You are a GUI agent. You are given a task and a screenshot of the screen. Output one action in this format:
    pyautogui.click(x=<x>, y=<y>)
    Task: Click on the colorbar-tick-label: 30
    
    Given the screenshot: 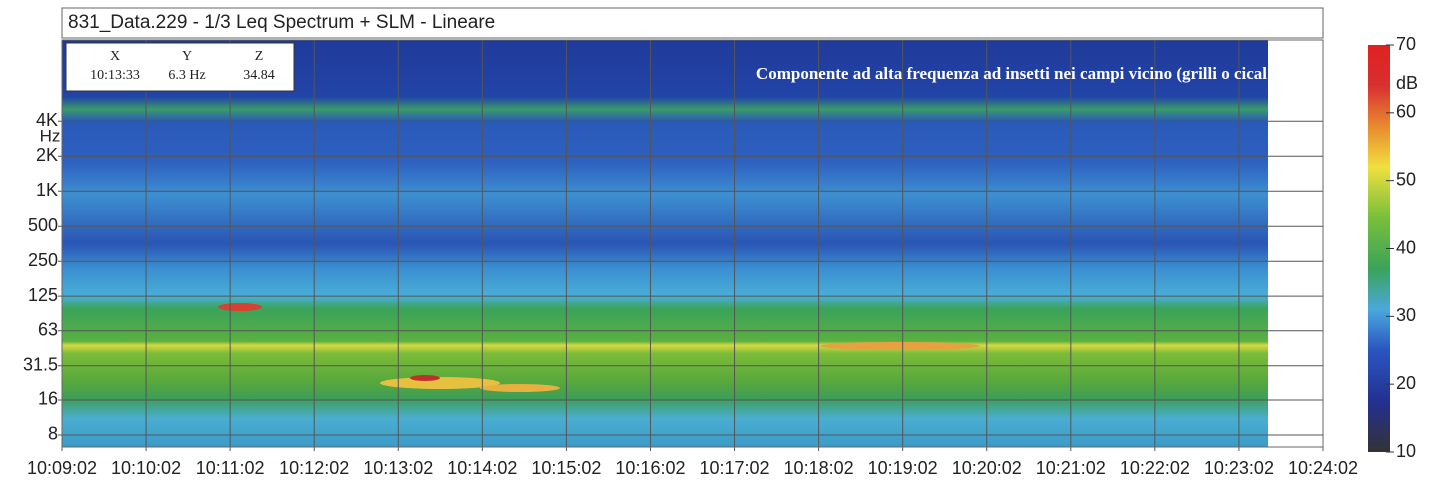 What is the action you would take?
    pyautogui.click(x=1406, y=315)
    